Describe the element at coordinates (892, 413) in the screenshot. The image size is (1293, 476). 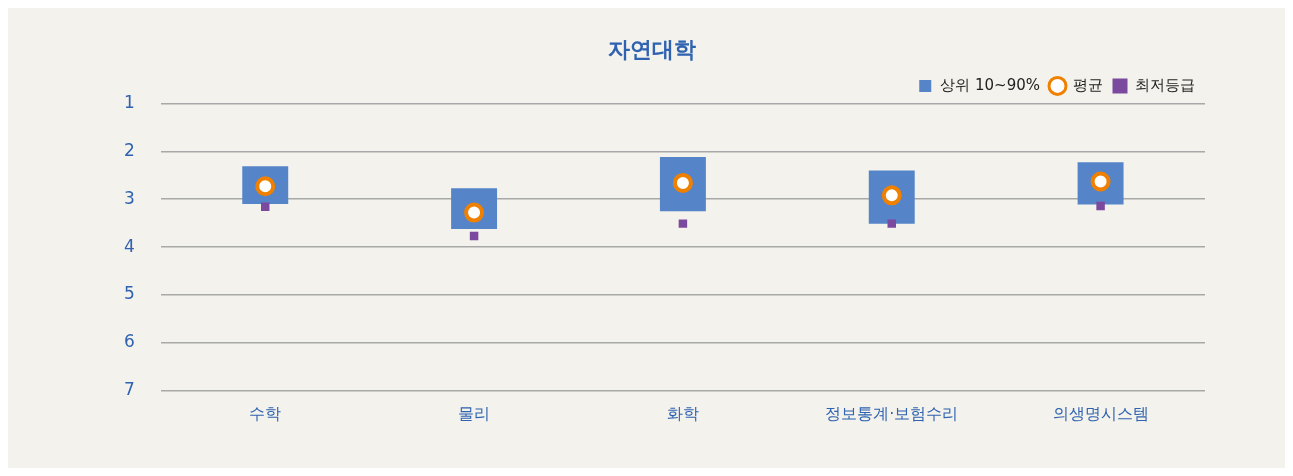
I see `x-tick-label: 정보통계·보험수리` at that location.